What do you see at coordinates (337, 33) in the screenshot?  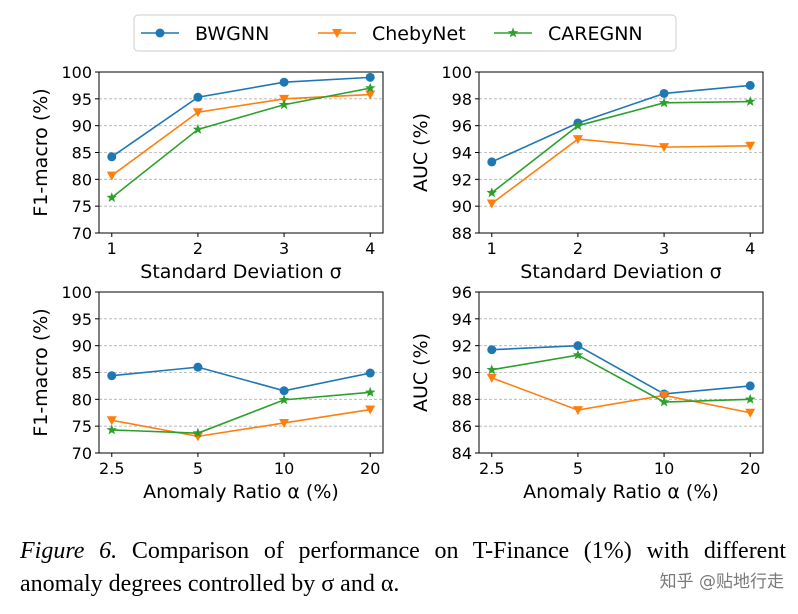 I see `legend-marker-chebynet` at bounding box center [337, 33].